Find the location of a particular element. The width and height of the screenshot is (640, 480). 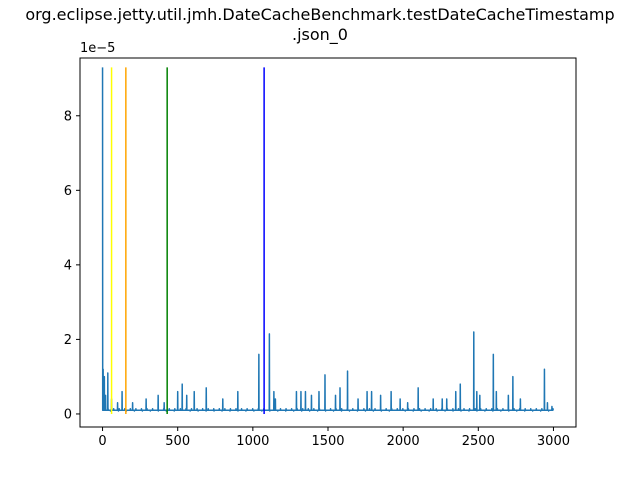

x-tick-label-0: 0 is located at coordinates (102, 441).